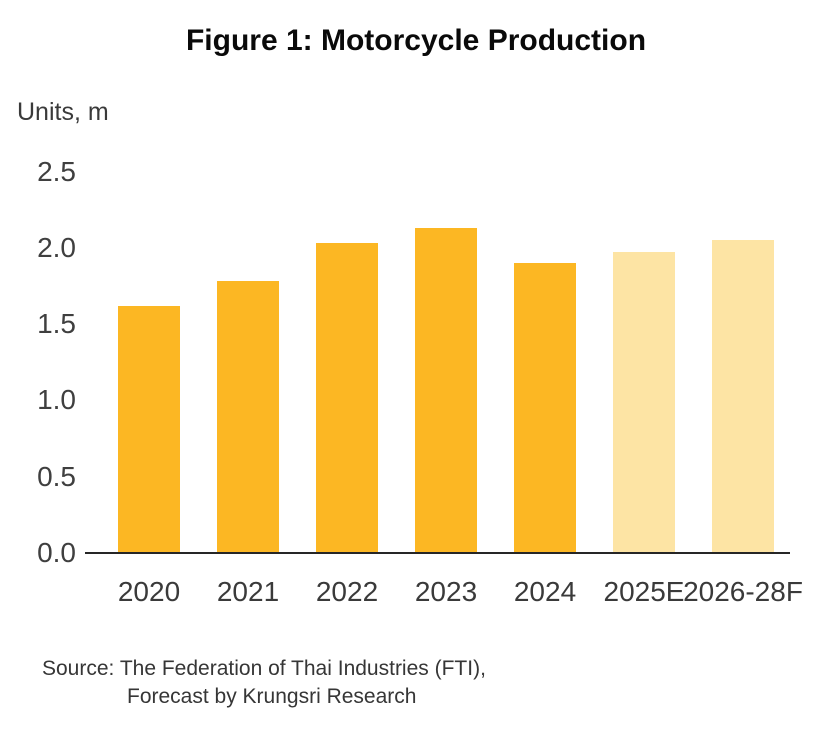 This screenshot has height=738, width=840. Describe the element at coordinates (644, 591) in the screenshot. I see `x-label-2025E: 2025E` at that location.